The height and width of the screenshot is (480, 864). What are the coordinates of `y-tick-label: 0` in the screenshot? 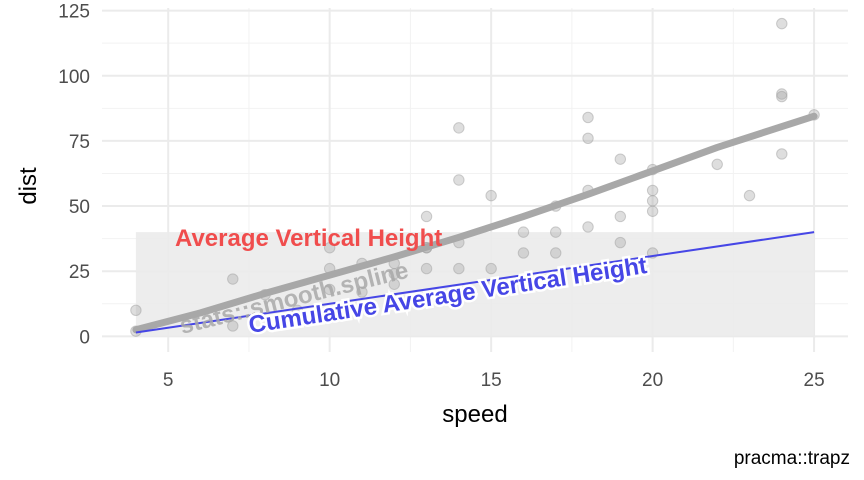 It's located at (84, 337).